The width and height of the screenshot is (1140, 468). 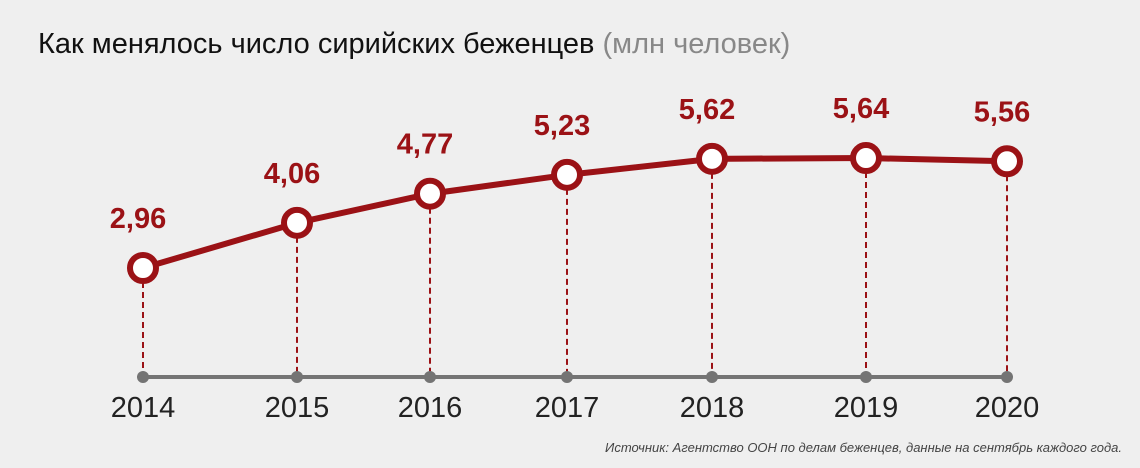 I want to click on data-label: 2,96, so click(x=138, y=219).